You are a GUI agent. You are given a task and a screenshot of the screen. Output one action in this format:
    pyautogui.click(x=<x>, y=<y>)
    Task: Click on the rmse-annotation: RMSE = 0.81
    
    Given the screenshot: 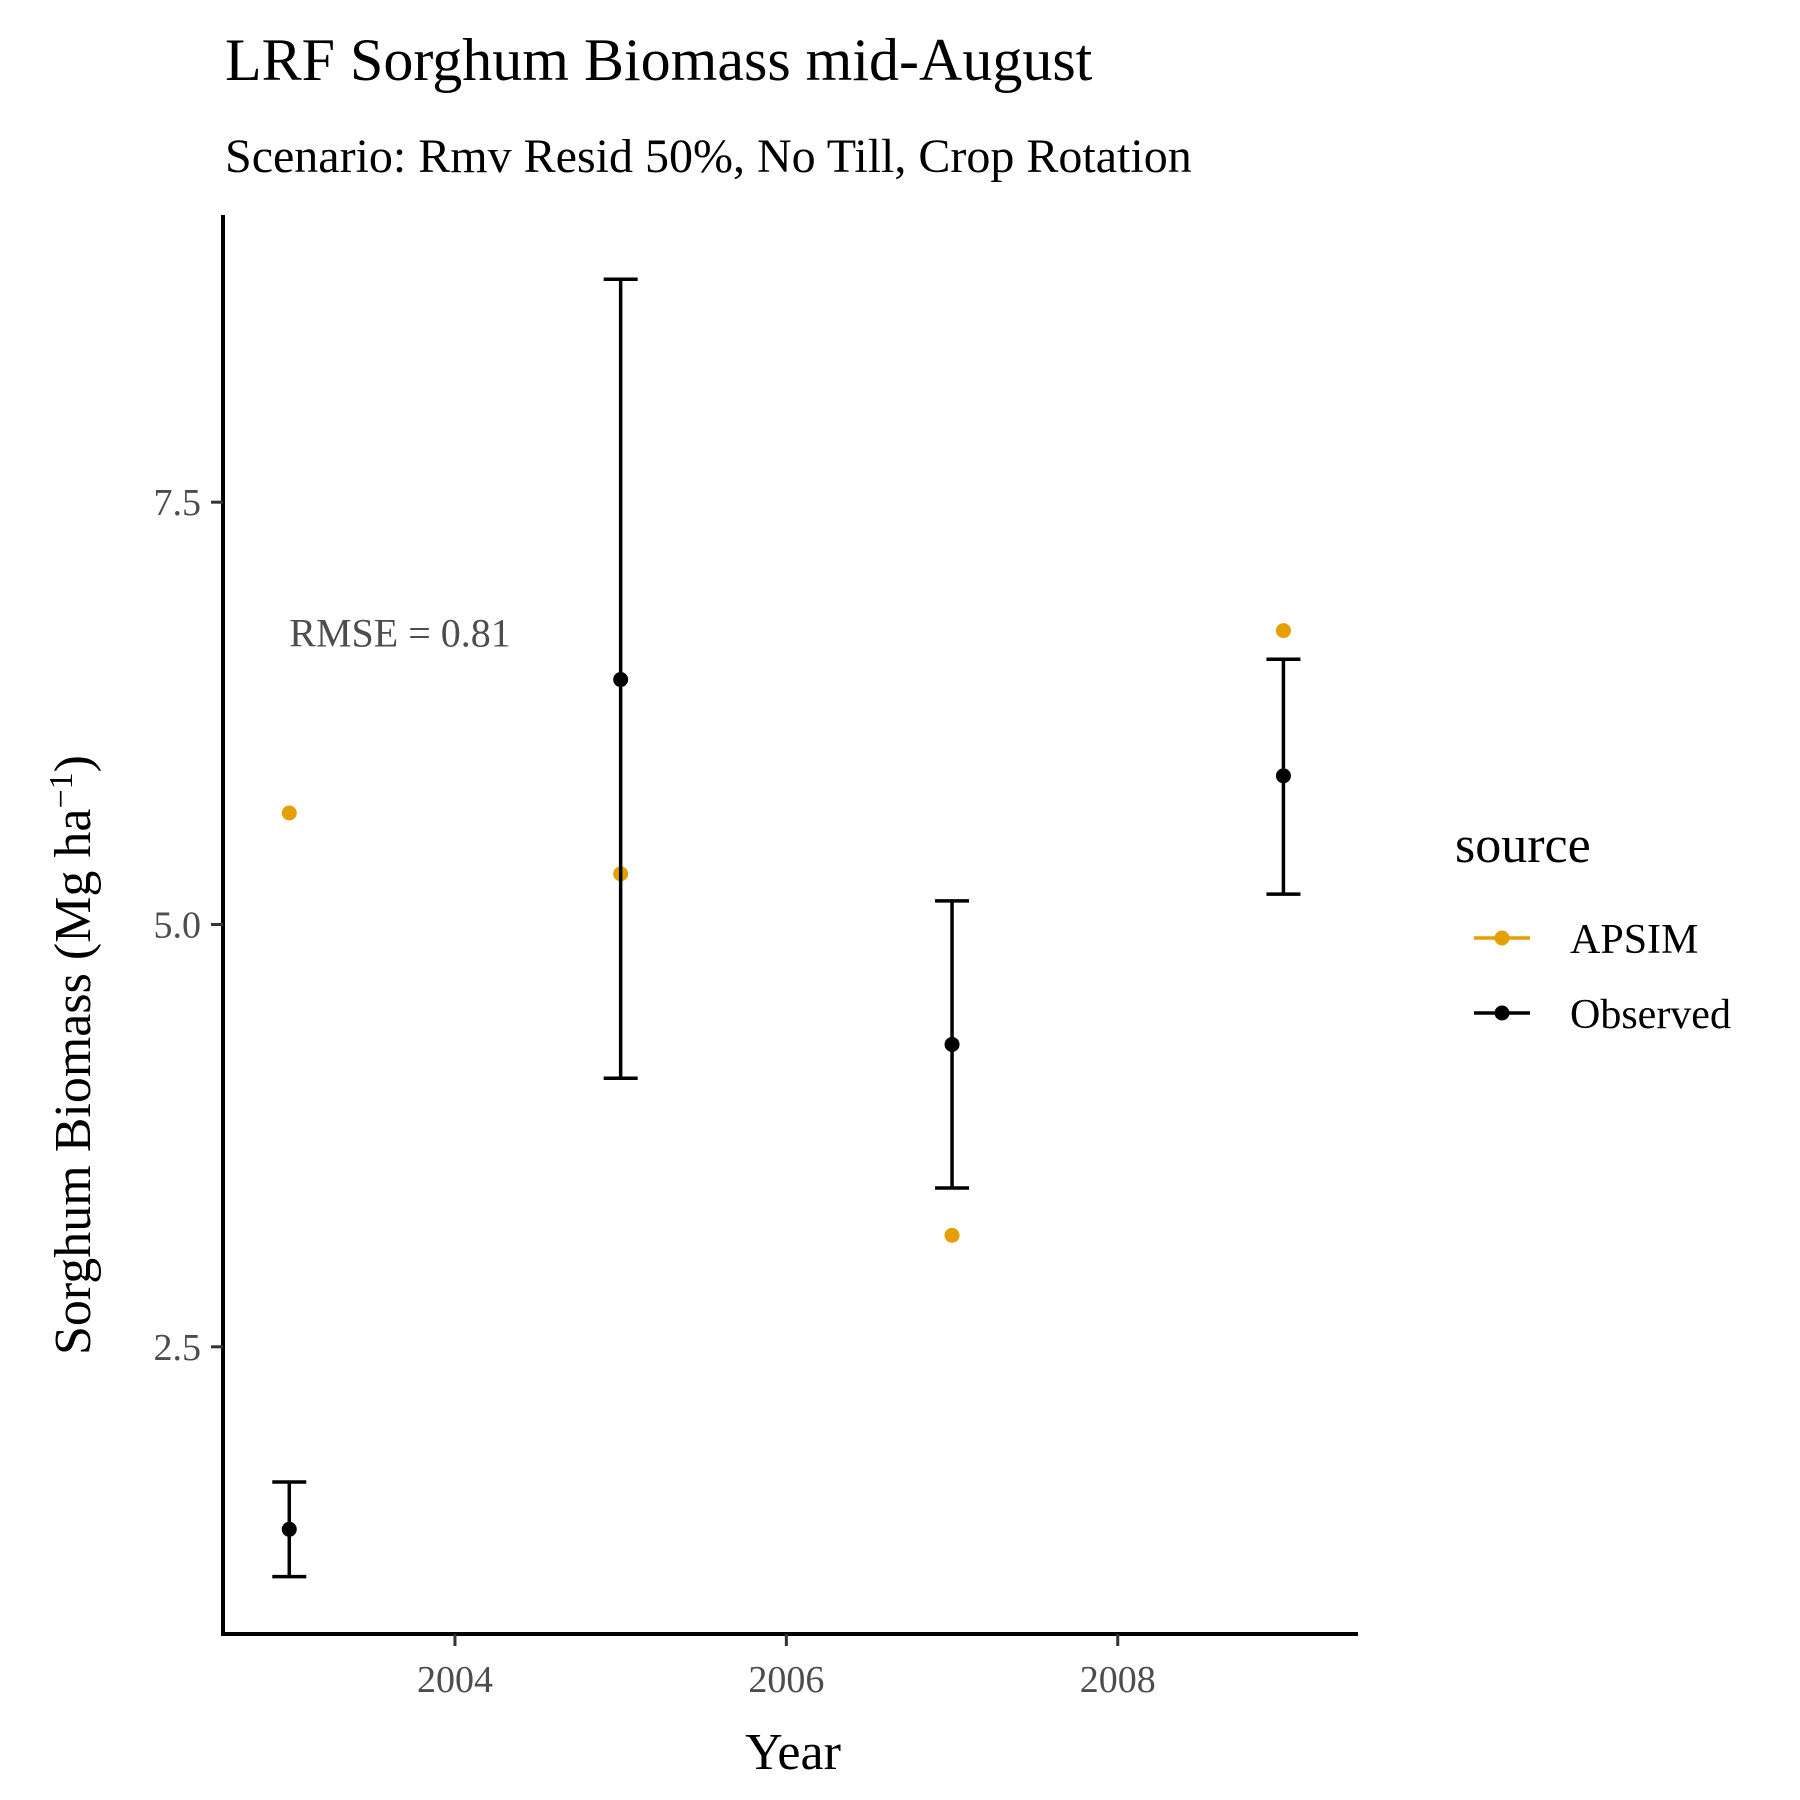 What is the action you would take?
    pyautogui.click(x=399, y=632)
    